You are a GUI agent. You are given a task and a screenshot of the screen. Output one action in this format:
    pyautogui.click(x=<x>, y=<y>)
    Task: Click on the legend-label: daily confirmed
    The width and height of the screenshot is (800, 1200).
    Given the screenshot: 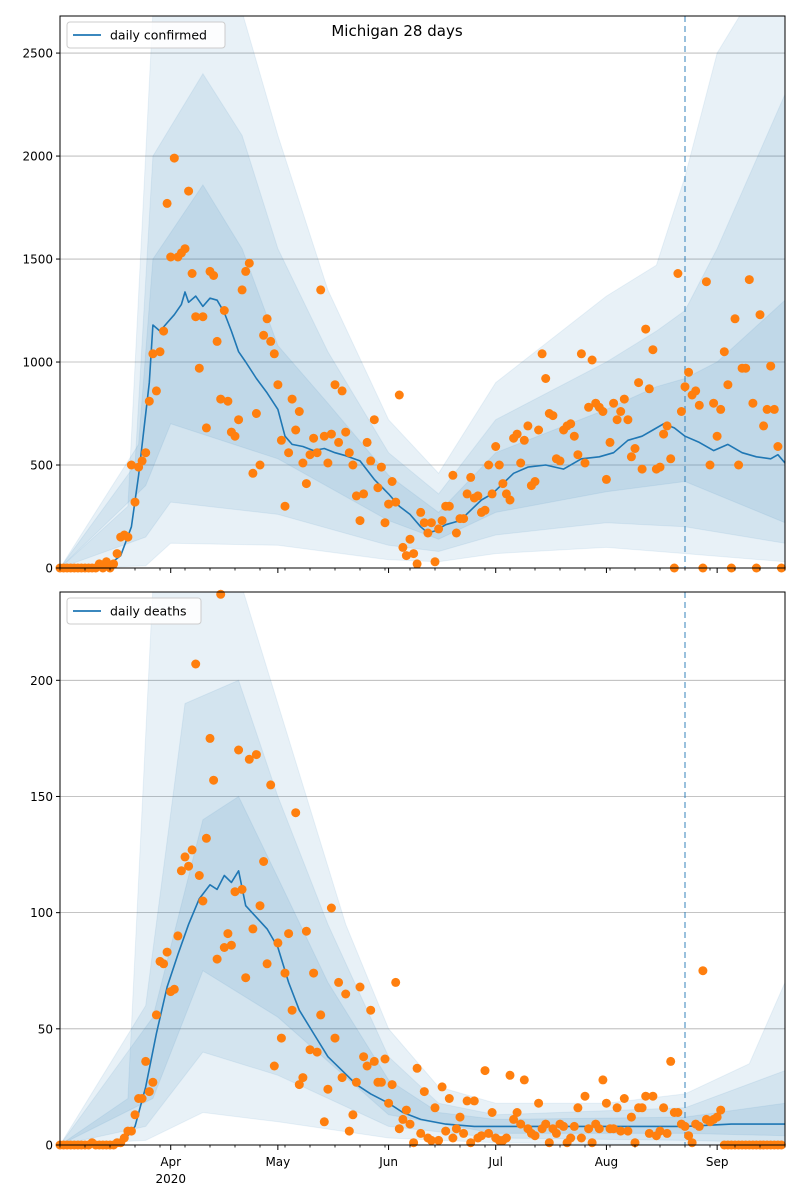 What is the action you would take?
    pyautogui.click(x=158, y=35)
    